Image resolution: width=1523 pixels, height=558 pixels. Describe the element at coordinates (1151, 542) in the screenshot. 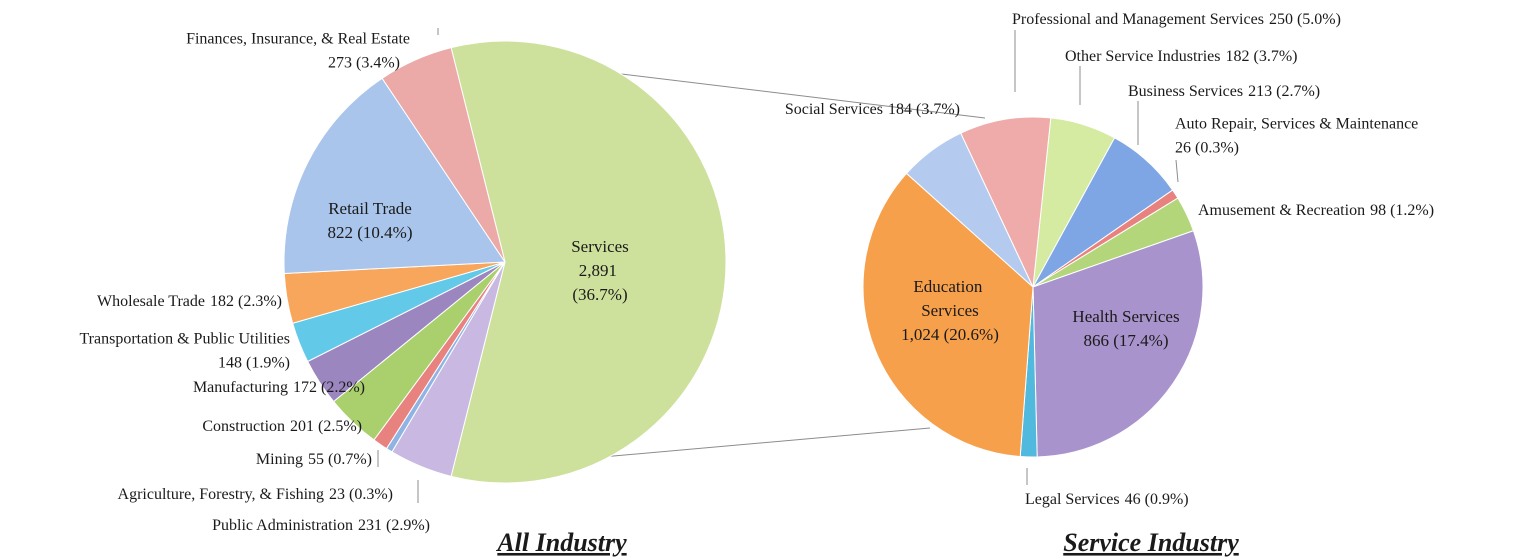

I see `chart-title: Service Industry` at that location.